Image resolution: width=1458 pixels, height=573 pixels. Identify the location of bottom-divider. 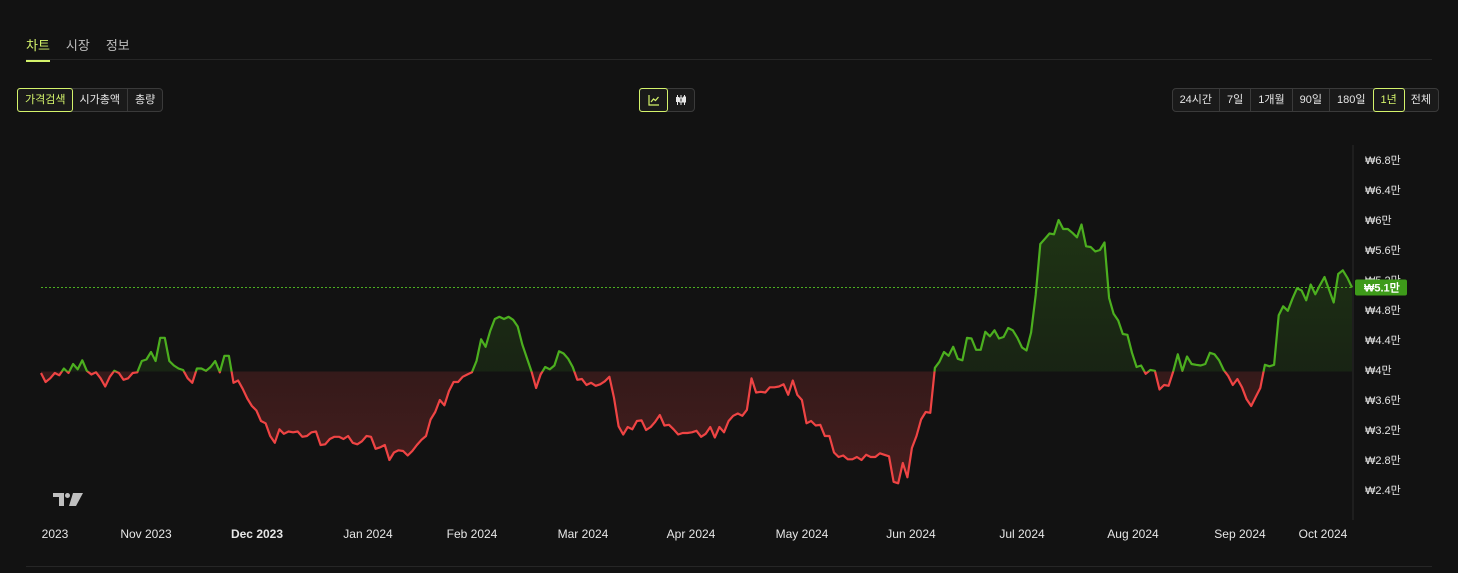
(729, 566).